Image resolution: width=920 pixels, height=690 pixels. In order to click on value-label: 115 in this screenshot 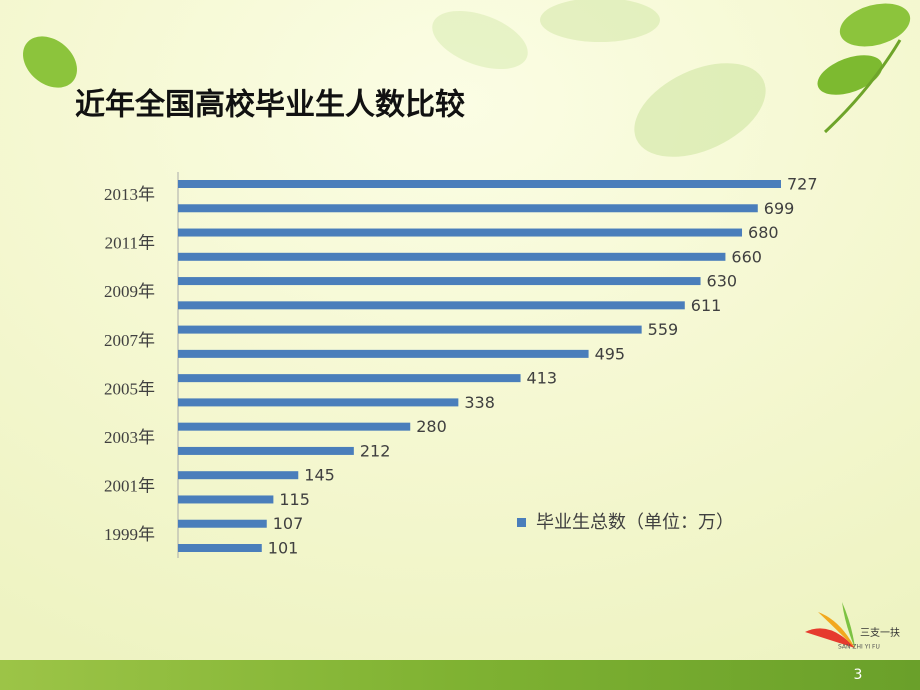, I will do `click(294, 499)`.